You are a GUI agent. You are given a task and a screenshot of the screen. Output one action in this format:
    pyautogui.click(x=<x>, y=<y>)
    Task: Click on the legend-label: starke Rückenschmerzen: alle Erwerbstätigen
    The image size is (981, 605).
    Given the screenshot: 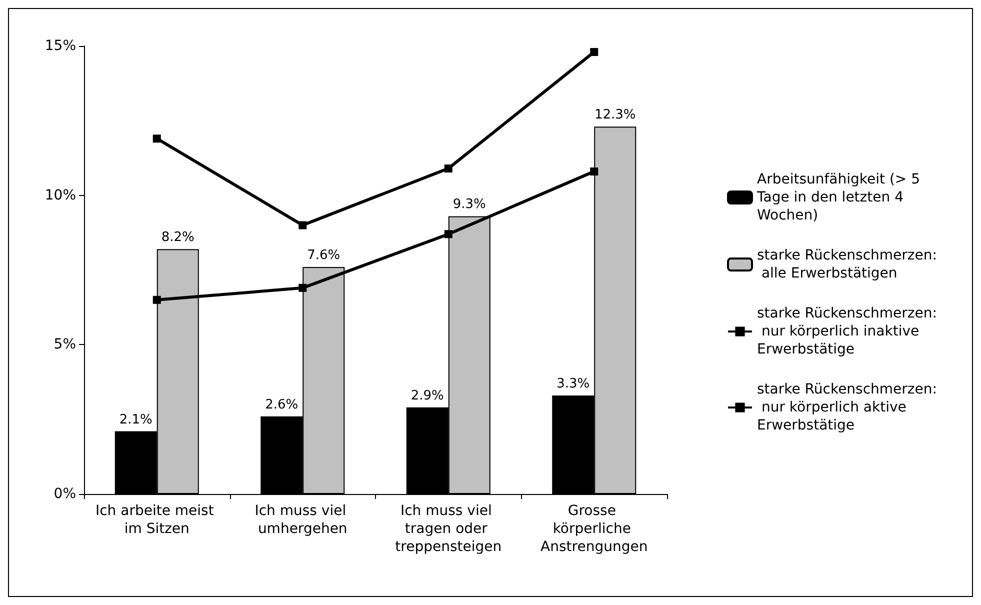 What is the action you would take?
    pyautogui.click(x=847, y=265)
    